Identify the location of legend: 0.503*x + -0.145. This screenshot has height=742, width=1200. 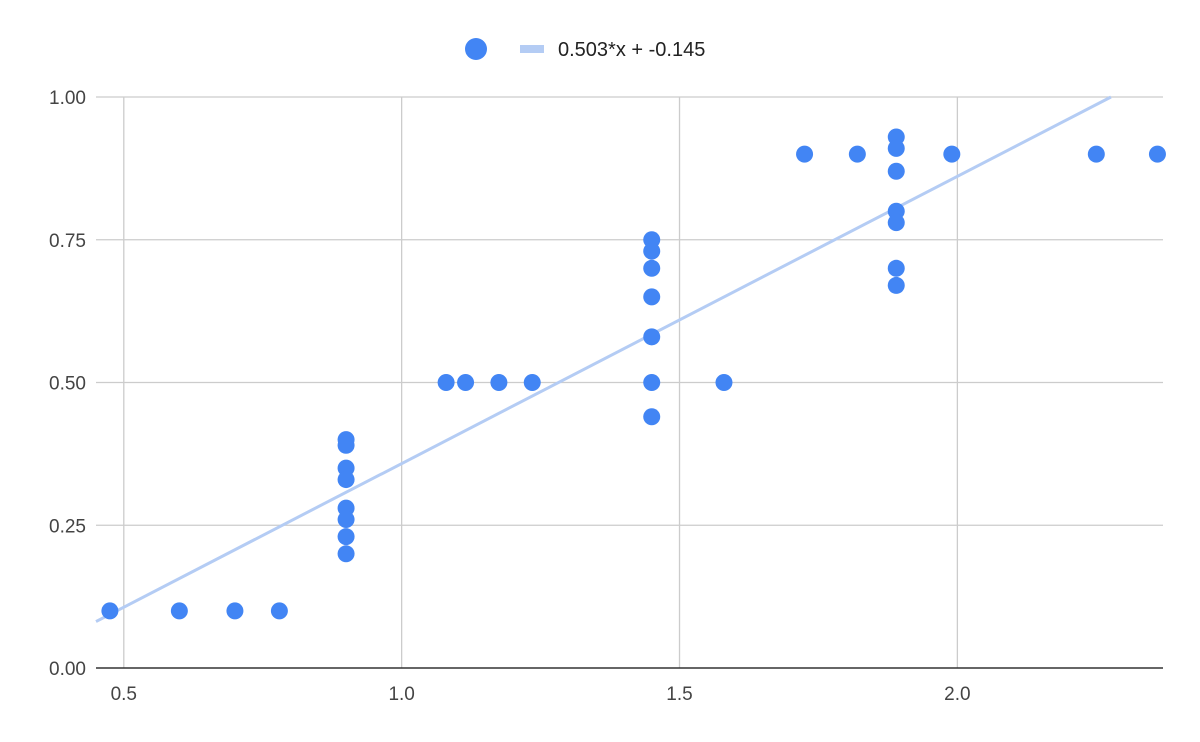
(585, 49).